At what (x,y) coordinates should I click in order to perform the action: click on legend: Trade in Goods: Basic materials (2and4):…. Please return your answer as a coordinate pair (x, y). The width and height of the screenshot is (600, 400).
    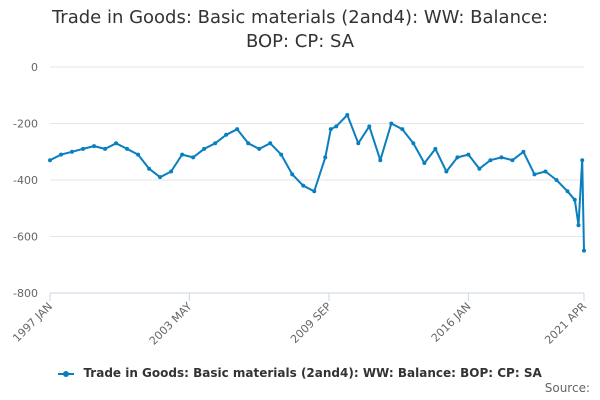
    Looking at the image, I should click on (300, 373).